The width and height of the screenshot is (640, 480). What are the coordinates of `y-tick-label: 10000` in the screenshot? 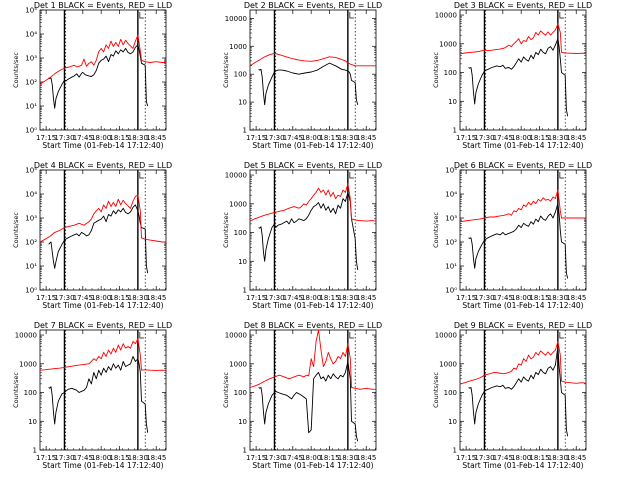 It's located at (236, 176).